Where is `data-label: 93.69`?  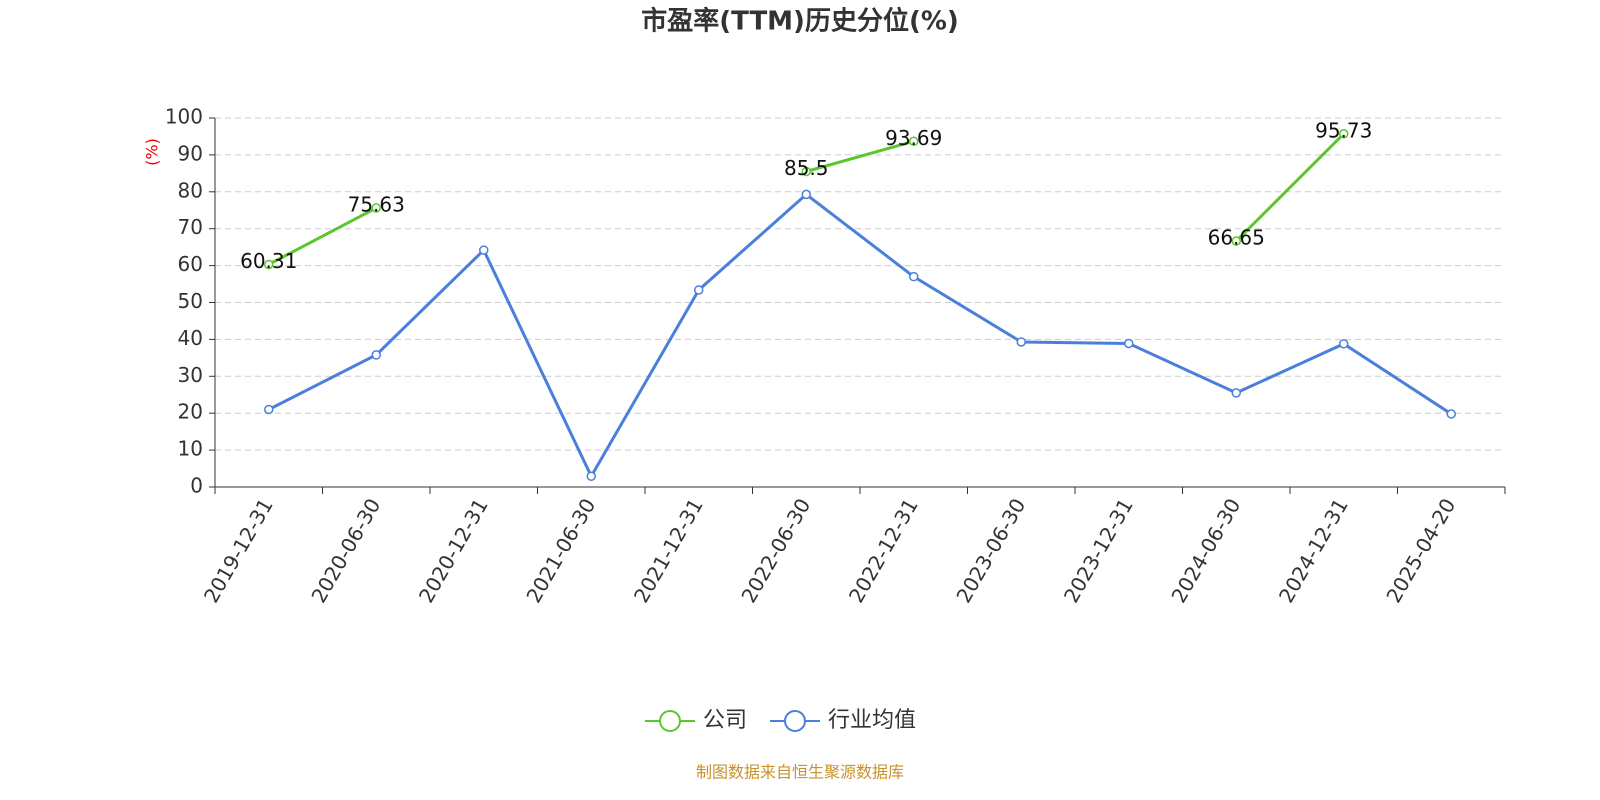 data-label: 93.69 is located at coordinates (913, 138).